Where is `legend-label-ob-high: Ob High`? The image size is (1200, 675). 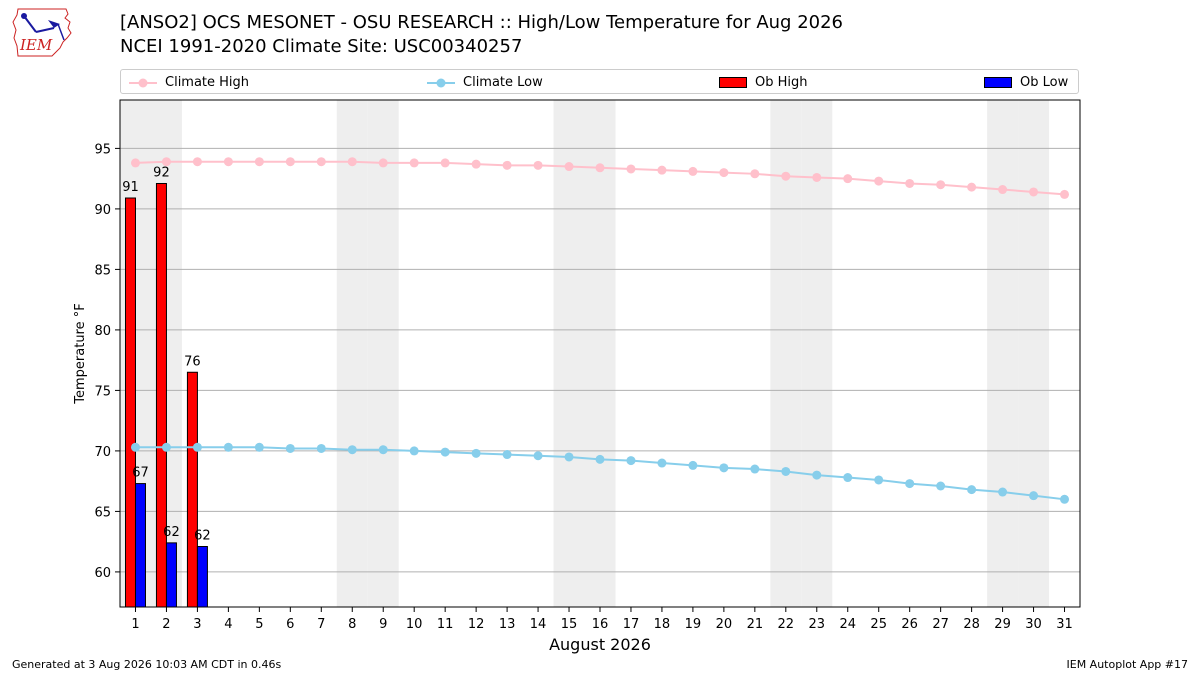 legend-label-ob-high: Ob High is located at coordinates (781, 82).